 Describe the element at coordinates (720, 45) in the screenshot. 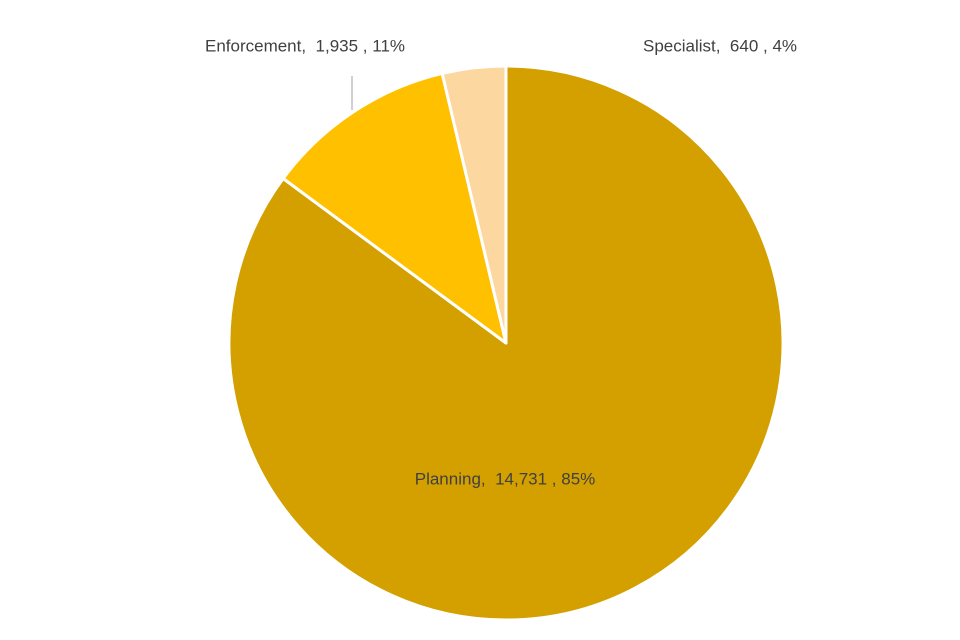

I see `data-label: Specialist, 640 , 4%` at that location.